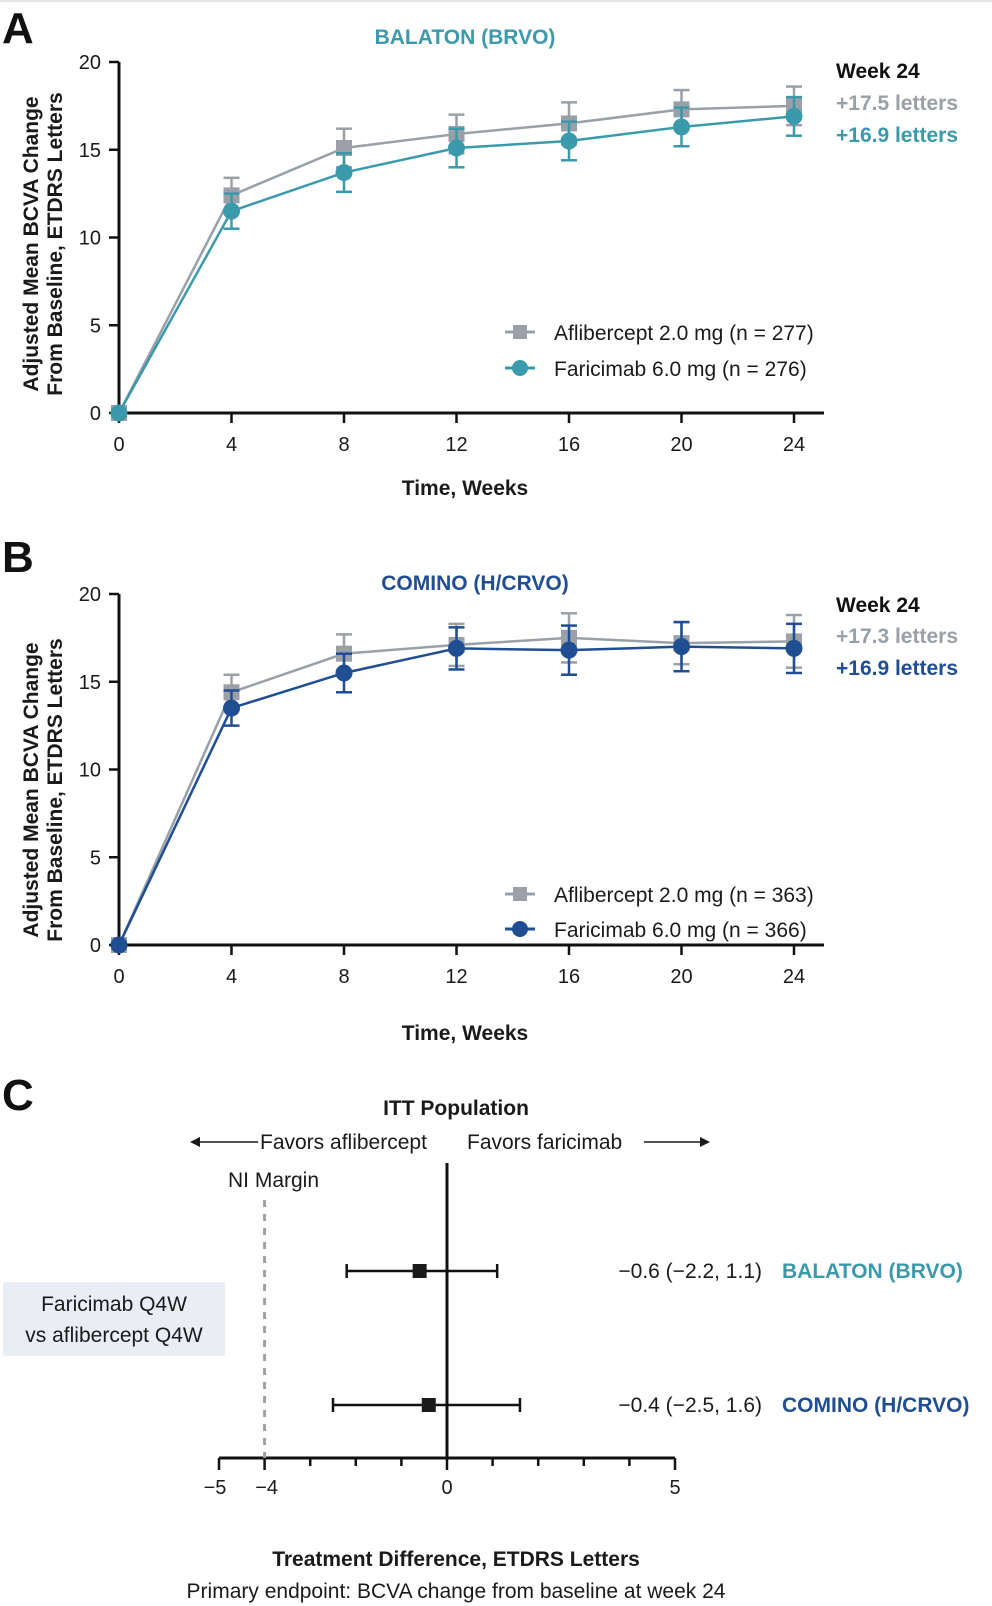 Image resolution: width=992 pixels, height=1606 pixels. I want to click on x-axis-title-b: Time, Weeks, so click(465, 1033).